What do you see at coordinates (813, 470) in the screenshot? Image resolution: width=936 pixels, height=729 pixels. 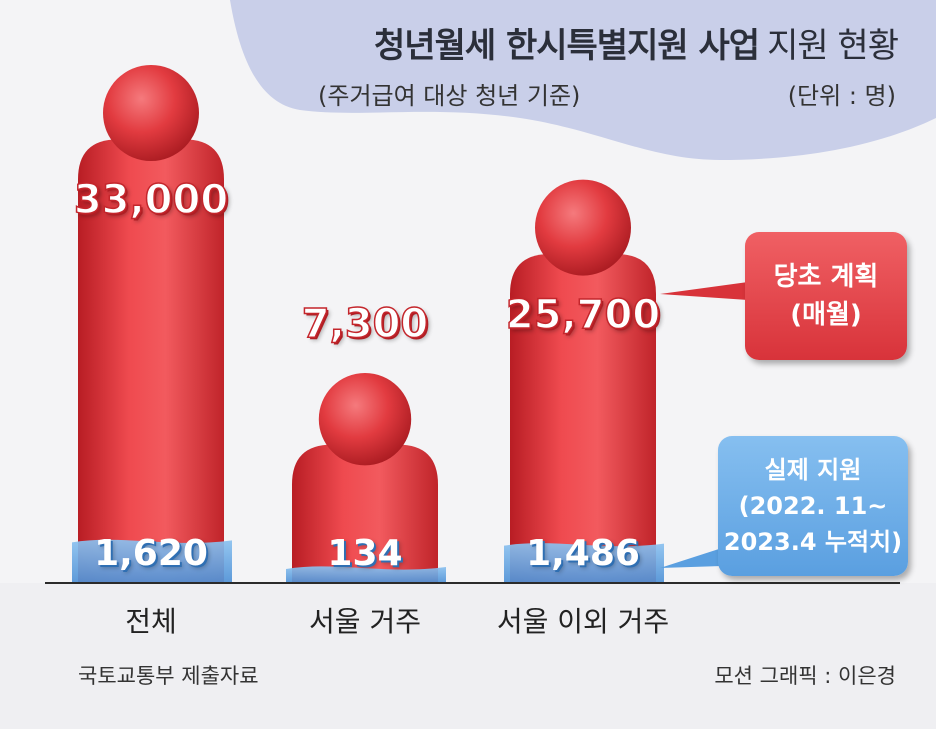 I see `actual-legend-line1: 실제 지원` at bounding box center [813, 470].